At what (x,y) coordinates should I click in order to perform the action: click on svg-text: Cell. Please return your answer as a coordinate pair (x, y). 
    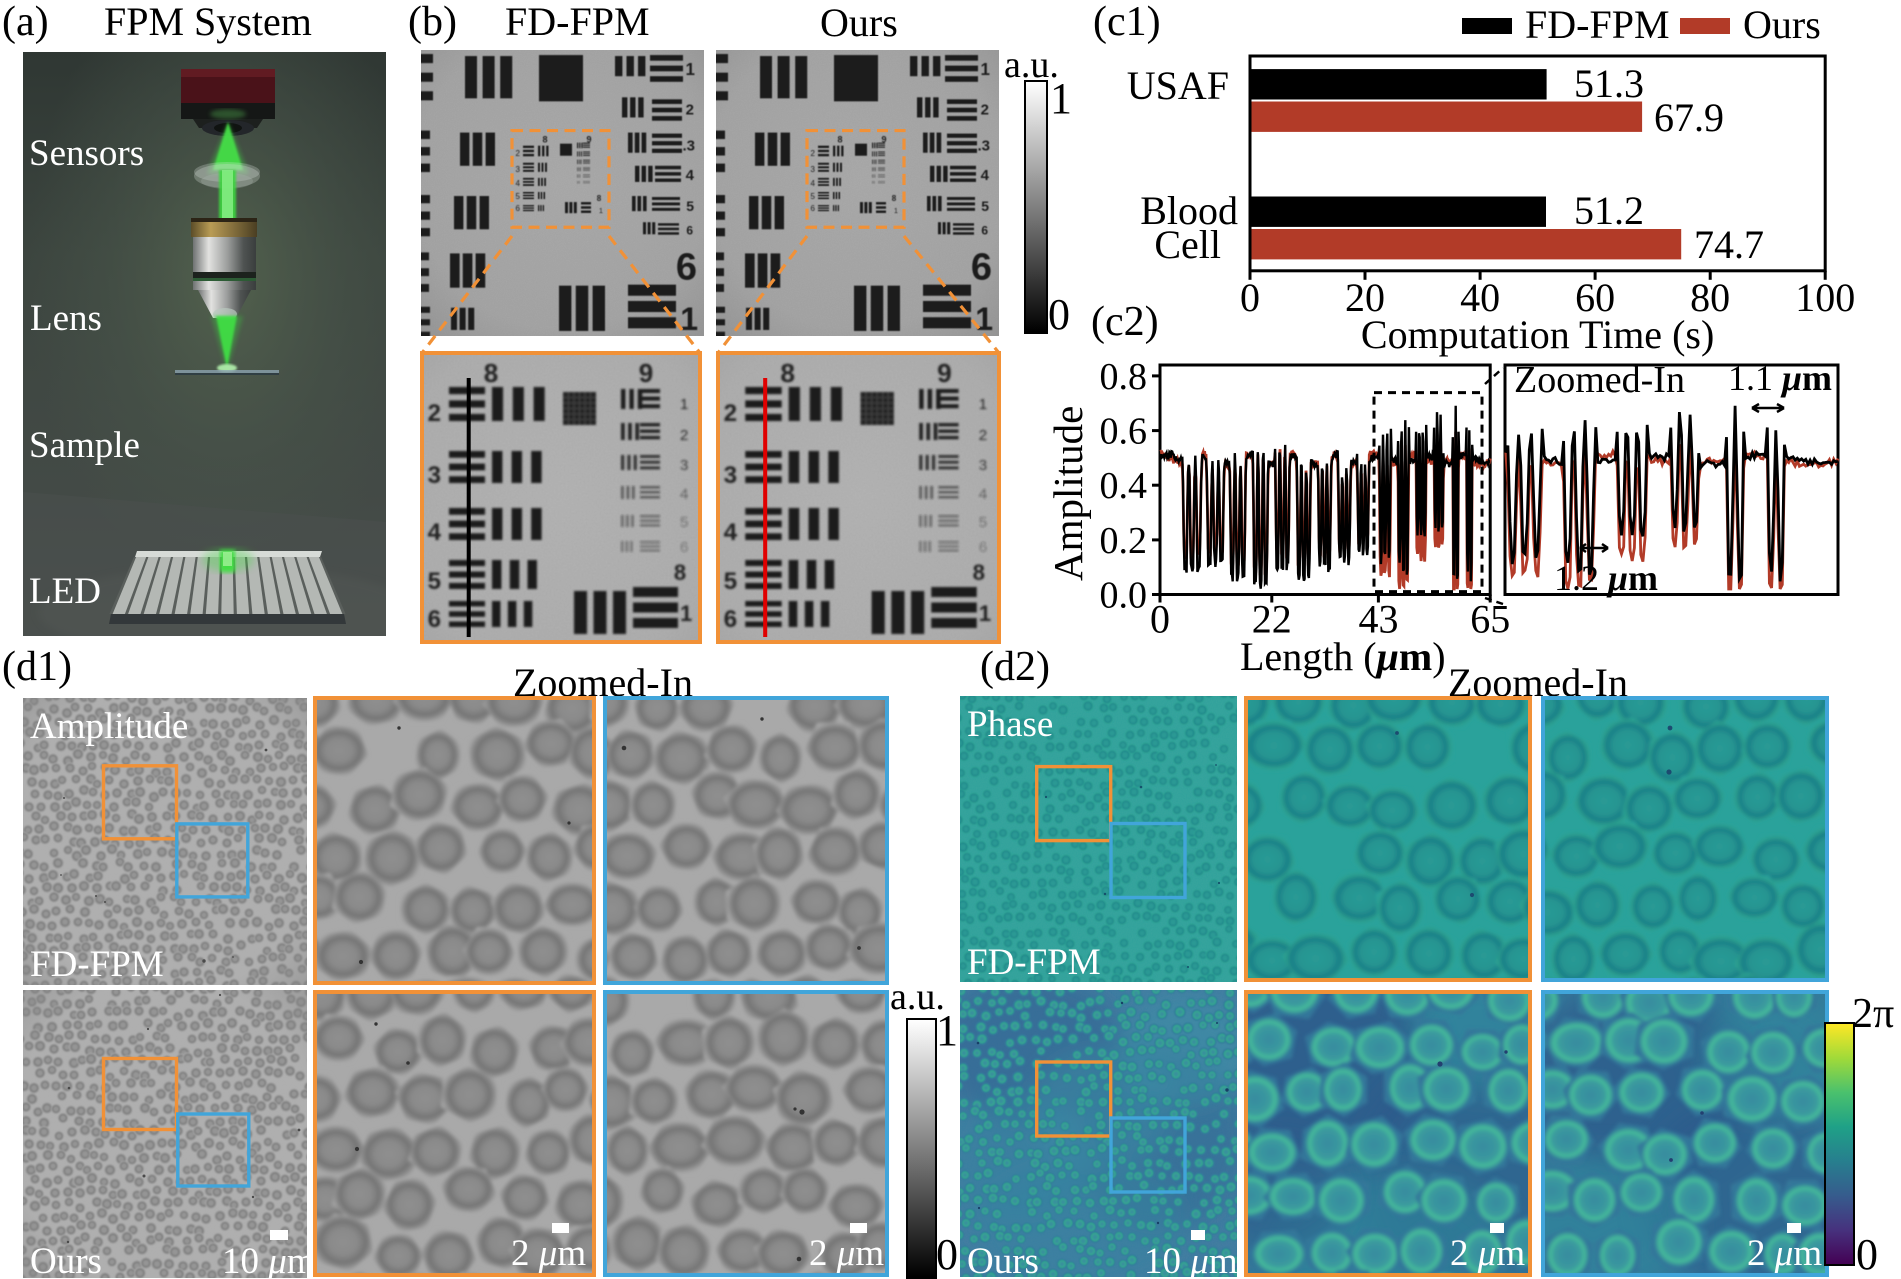
    Looking at the image, I should click on (1187, 244).